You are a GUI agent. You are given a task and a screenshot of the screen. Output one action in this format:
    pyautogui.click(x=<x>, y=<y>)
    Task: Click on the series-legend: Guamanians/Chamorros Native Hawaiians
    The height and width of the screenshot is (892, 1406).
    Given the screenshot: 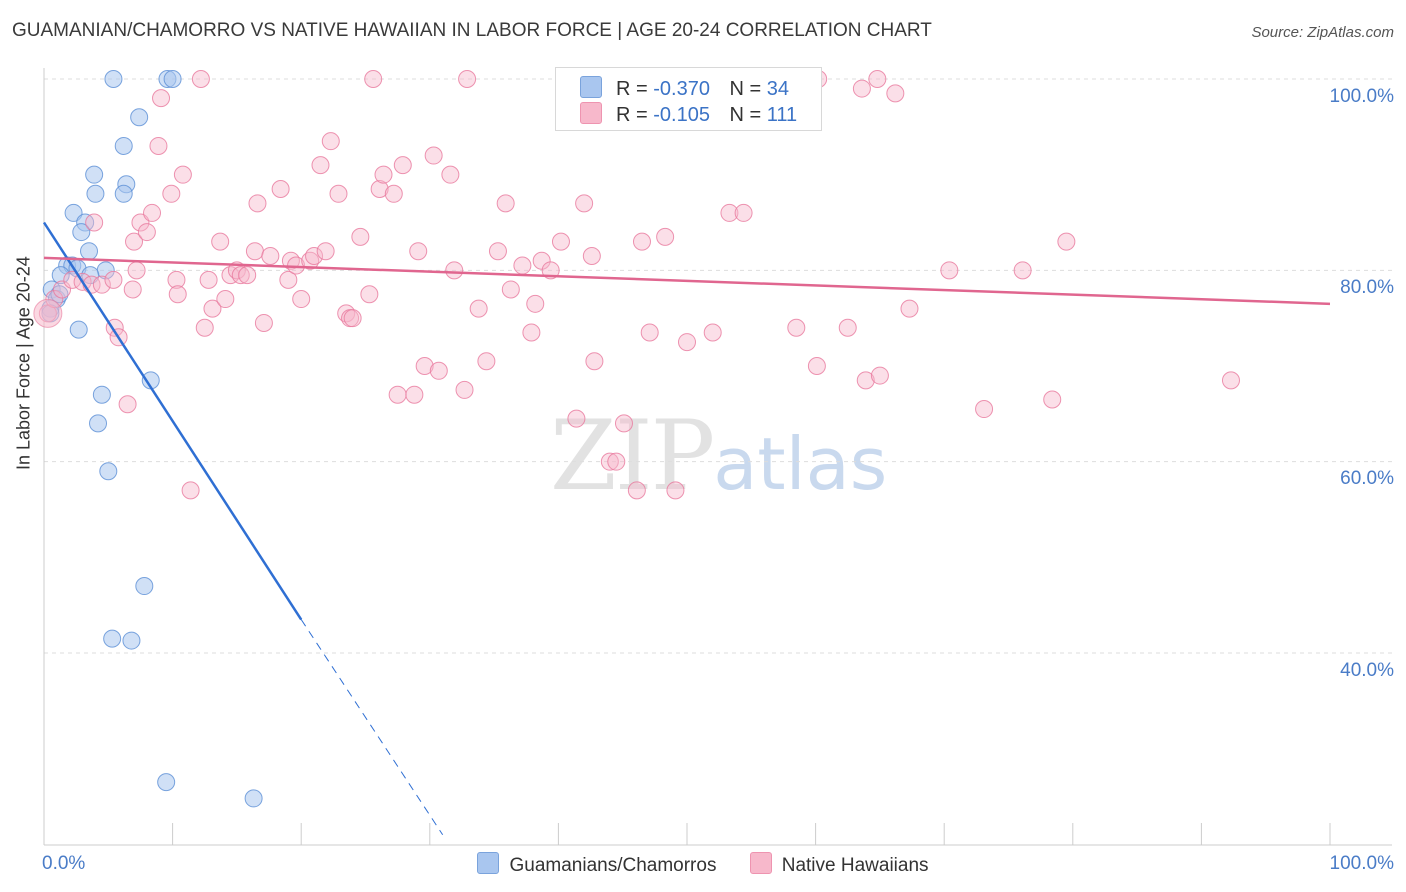 What is the action you would take?
    pyautogui.click(x=703, y=864)
    